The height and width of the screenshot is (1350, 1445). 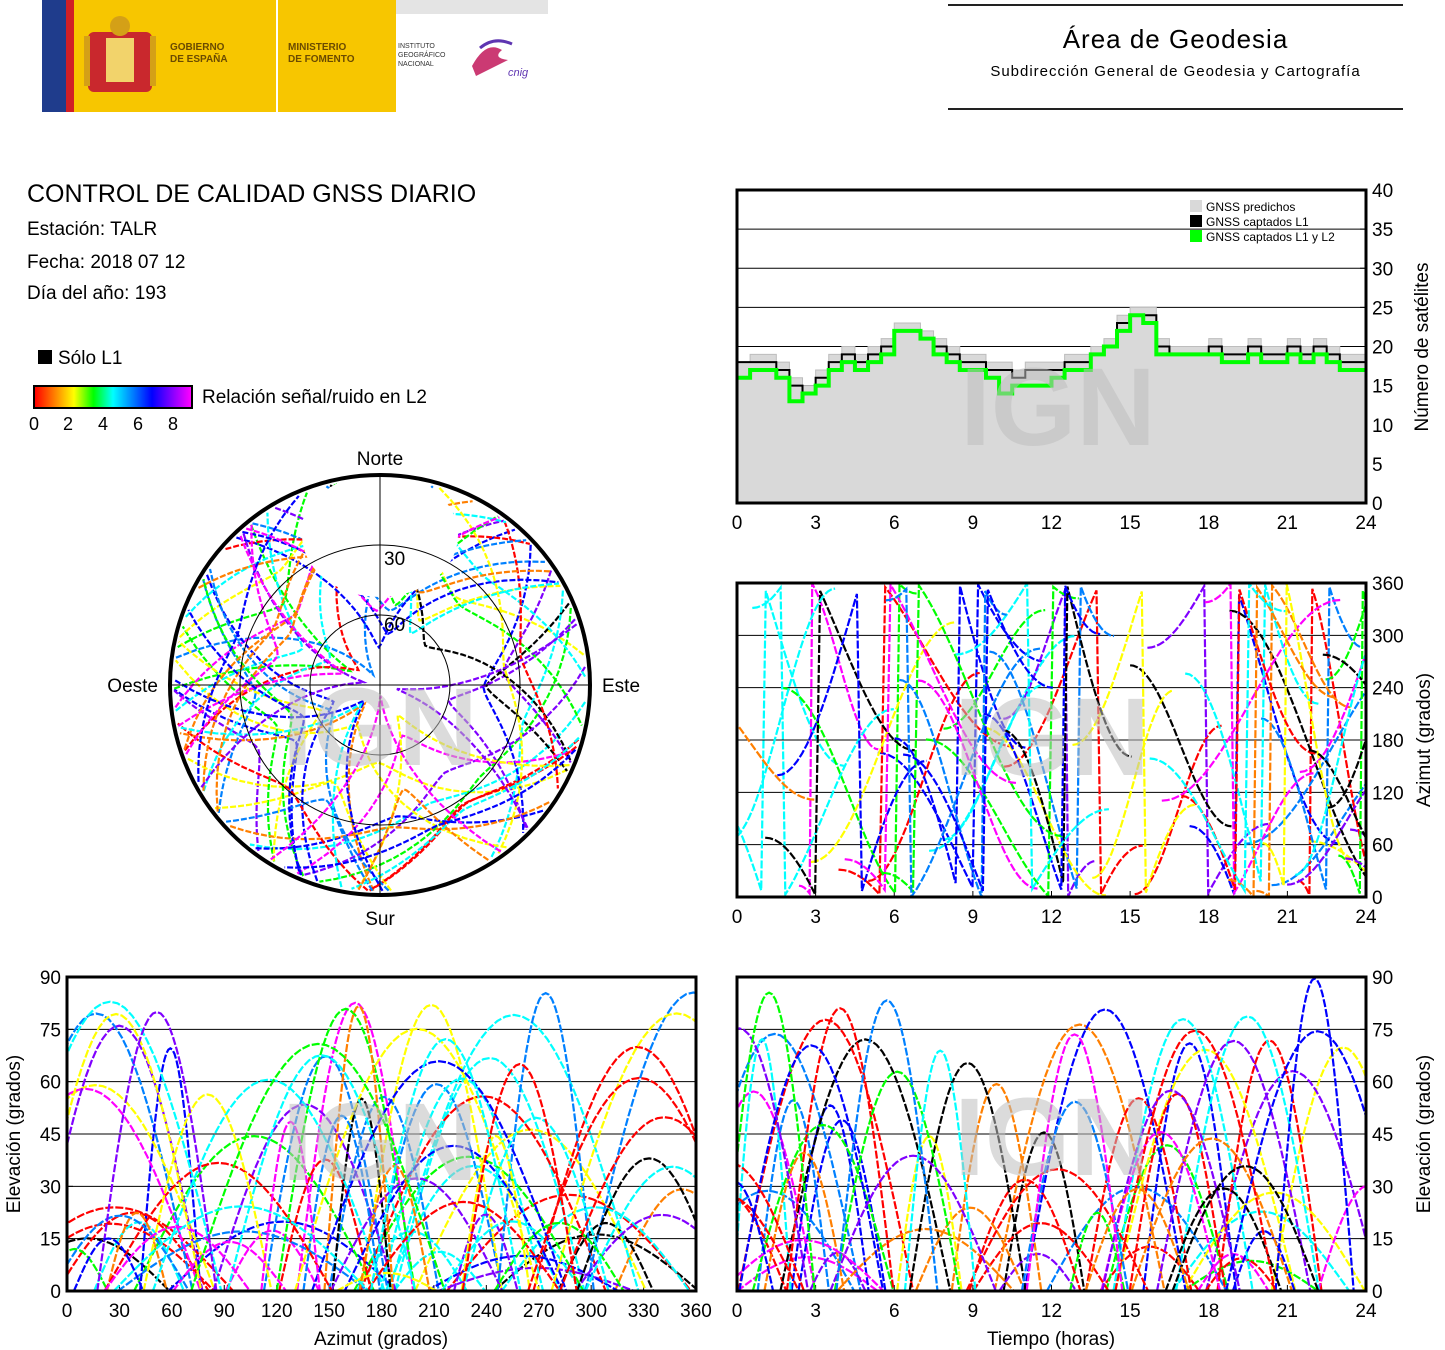 What do you see at coordinates (1051, 1311) in the screenshot?
I see `x-tick-label: 12` at bounding box center [1051, 1311].